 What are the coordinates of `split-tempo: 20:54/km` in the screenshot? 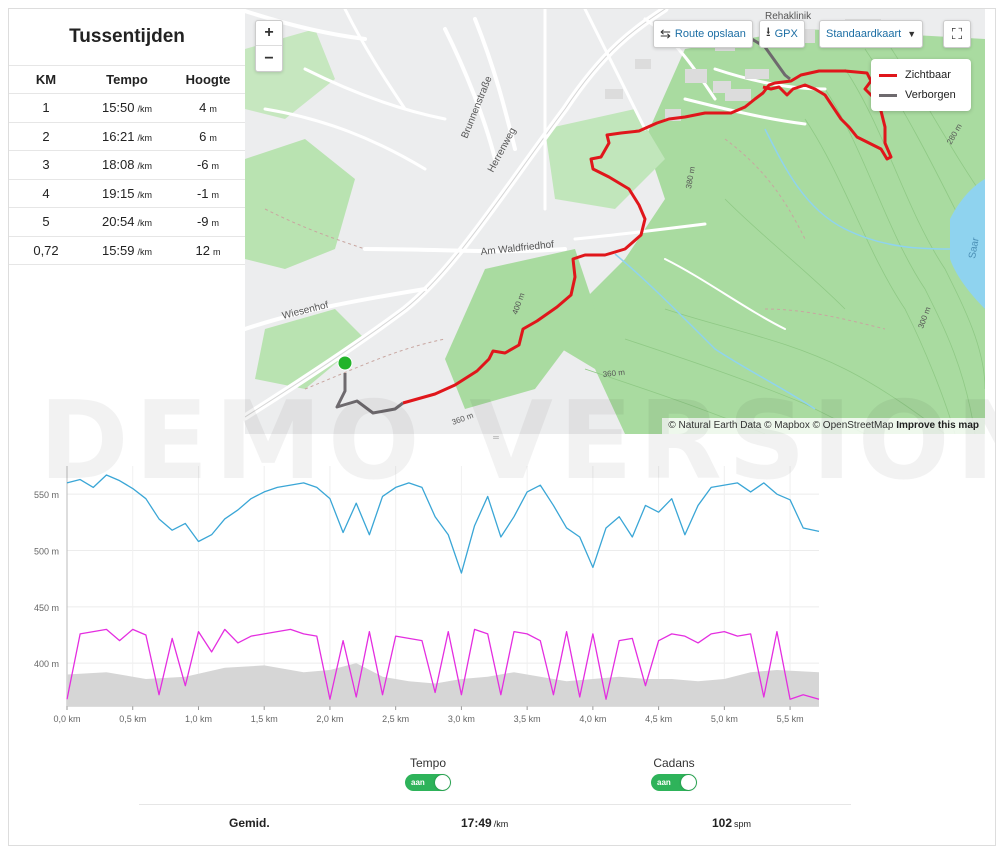 It's located at (127, 222).